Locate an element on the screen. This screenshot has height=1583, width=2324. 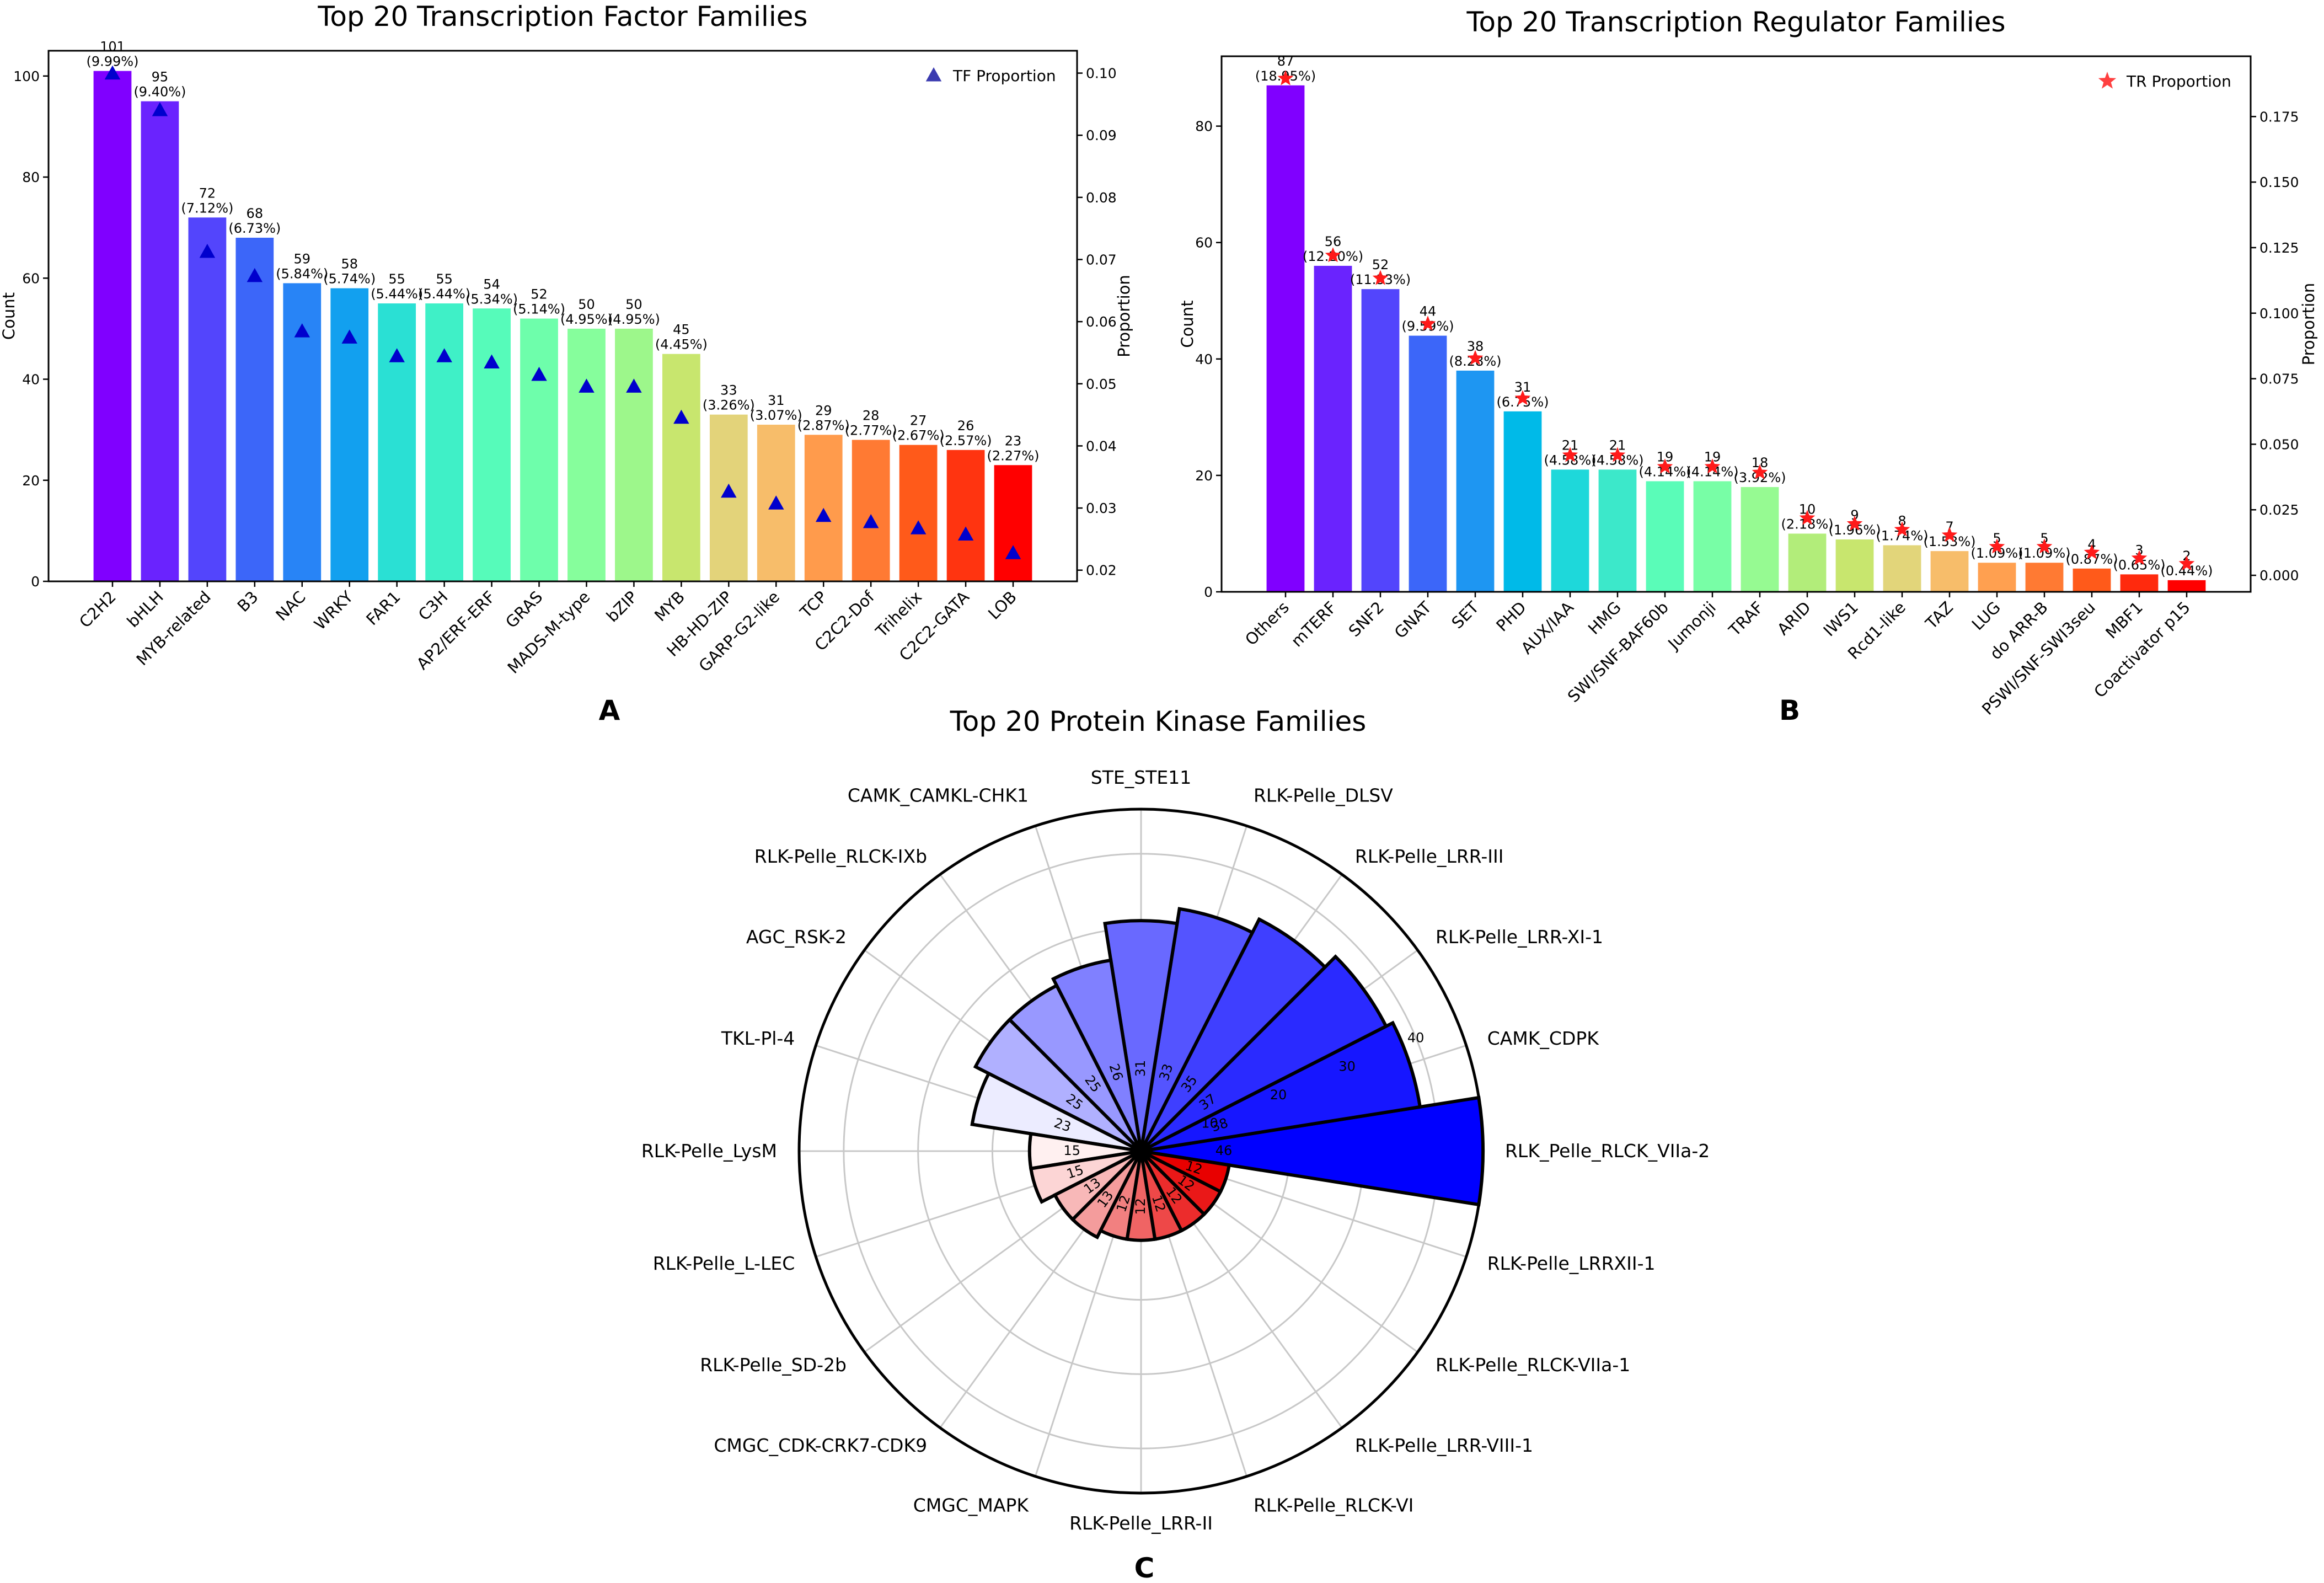
y2-tick-label: 0.04 is located at coordinates (1101, 446).